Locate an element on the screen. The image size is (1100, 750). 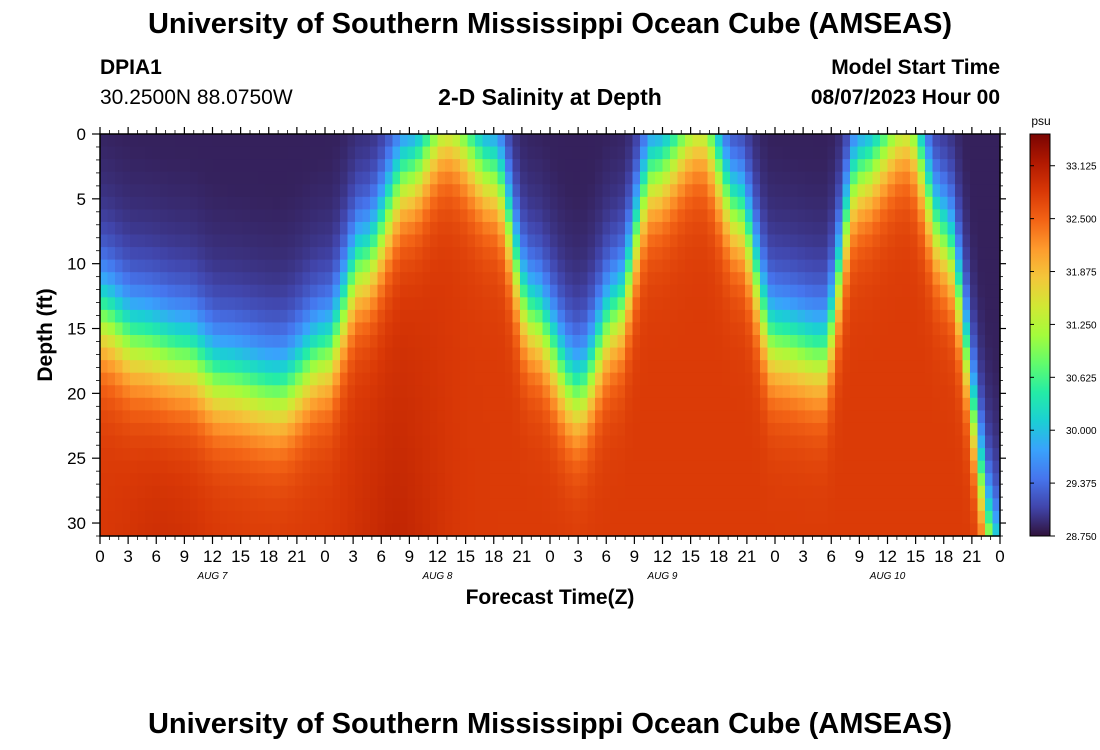
x-tick-label: 12 is located at coordinates (212, 556).